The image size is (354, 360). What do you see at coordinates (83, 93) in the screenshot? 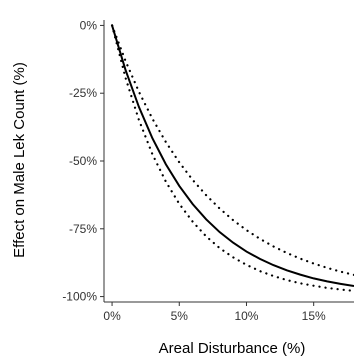
I see `y-tick-label: -25%` at bounding box center [83, 93].